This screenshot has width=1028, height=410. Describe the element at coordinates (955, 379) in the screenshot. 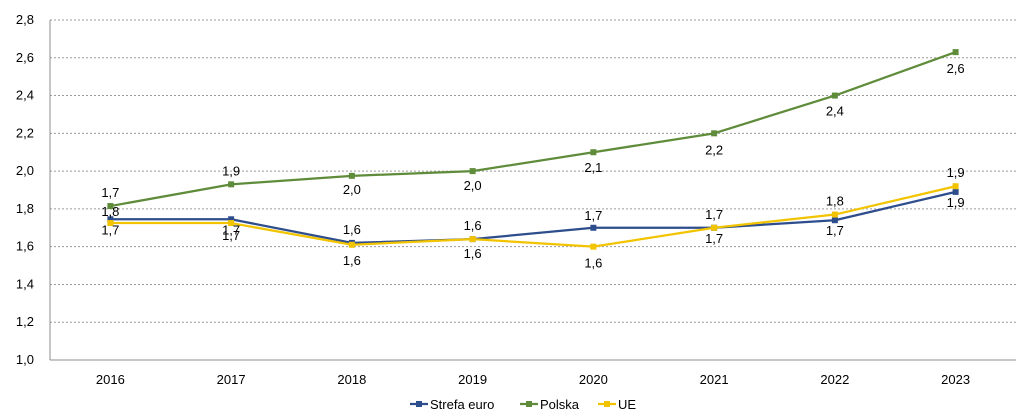

I see `x-tick-label: 2023` at that location.